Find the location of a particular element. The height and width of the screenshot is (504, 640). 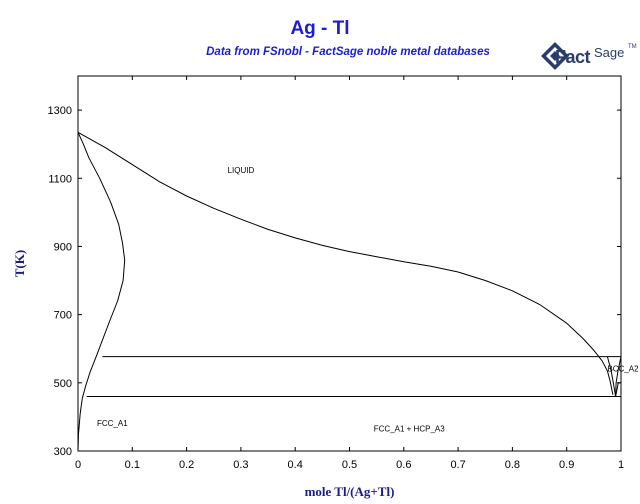

x-tick-label: 0.7 is located at coordinates (457, 465).